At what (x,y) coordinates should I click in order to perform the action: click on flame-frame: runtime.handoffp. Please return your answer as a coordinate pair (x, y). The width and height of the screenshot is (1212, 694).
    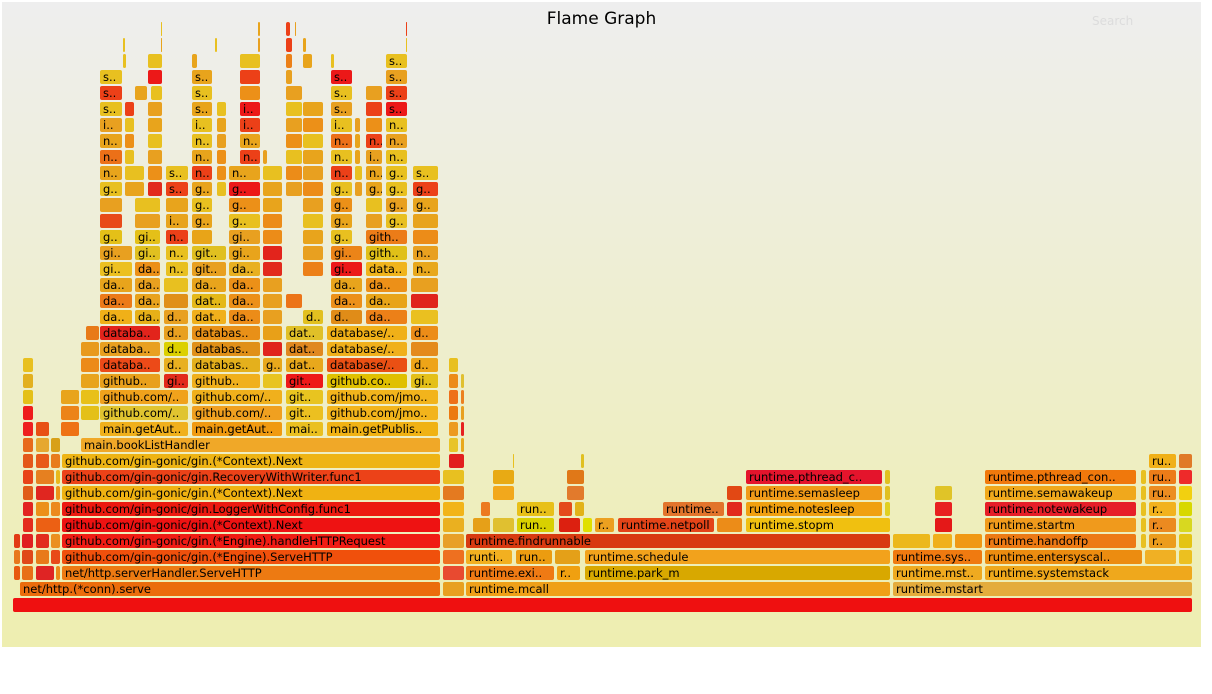
    Looking at the image, I should click on (1060, 541).